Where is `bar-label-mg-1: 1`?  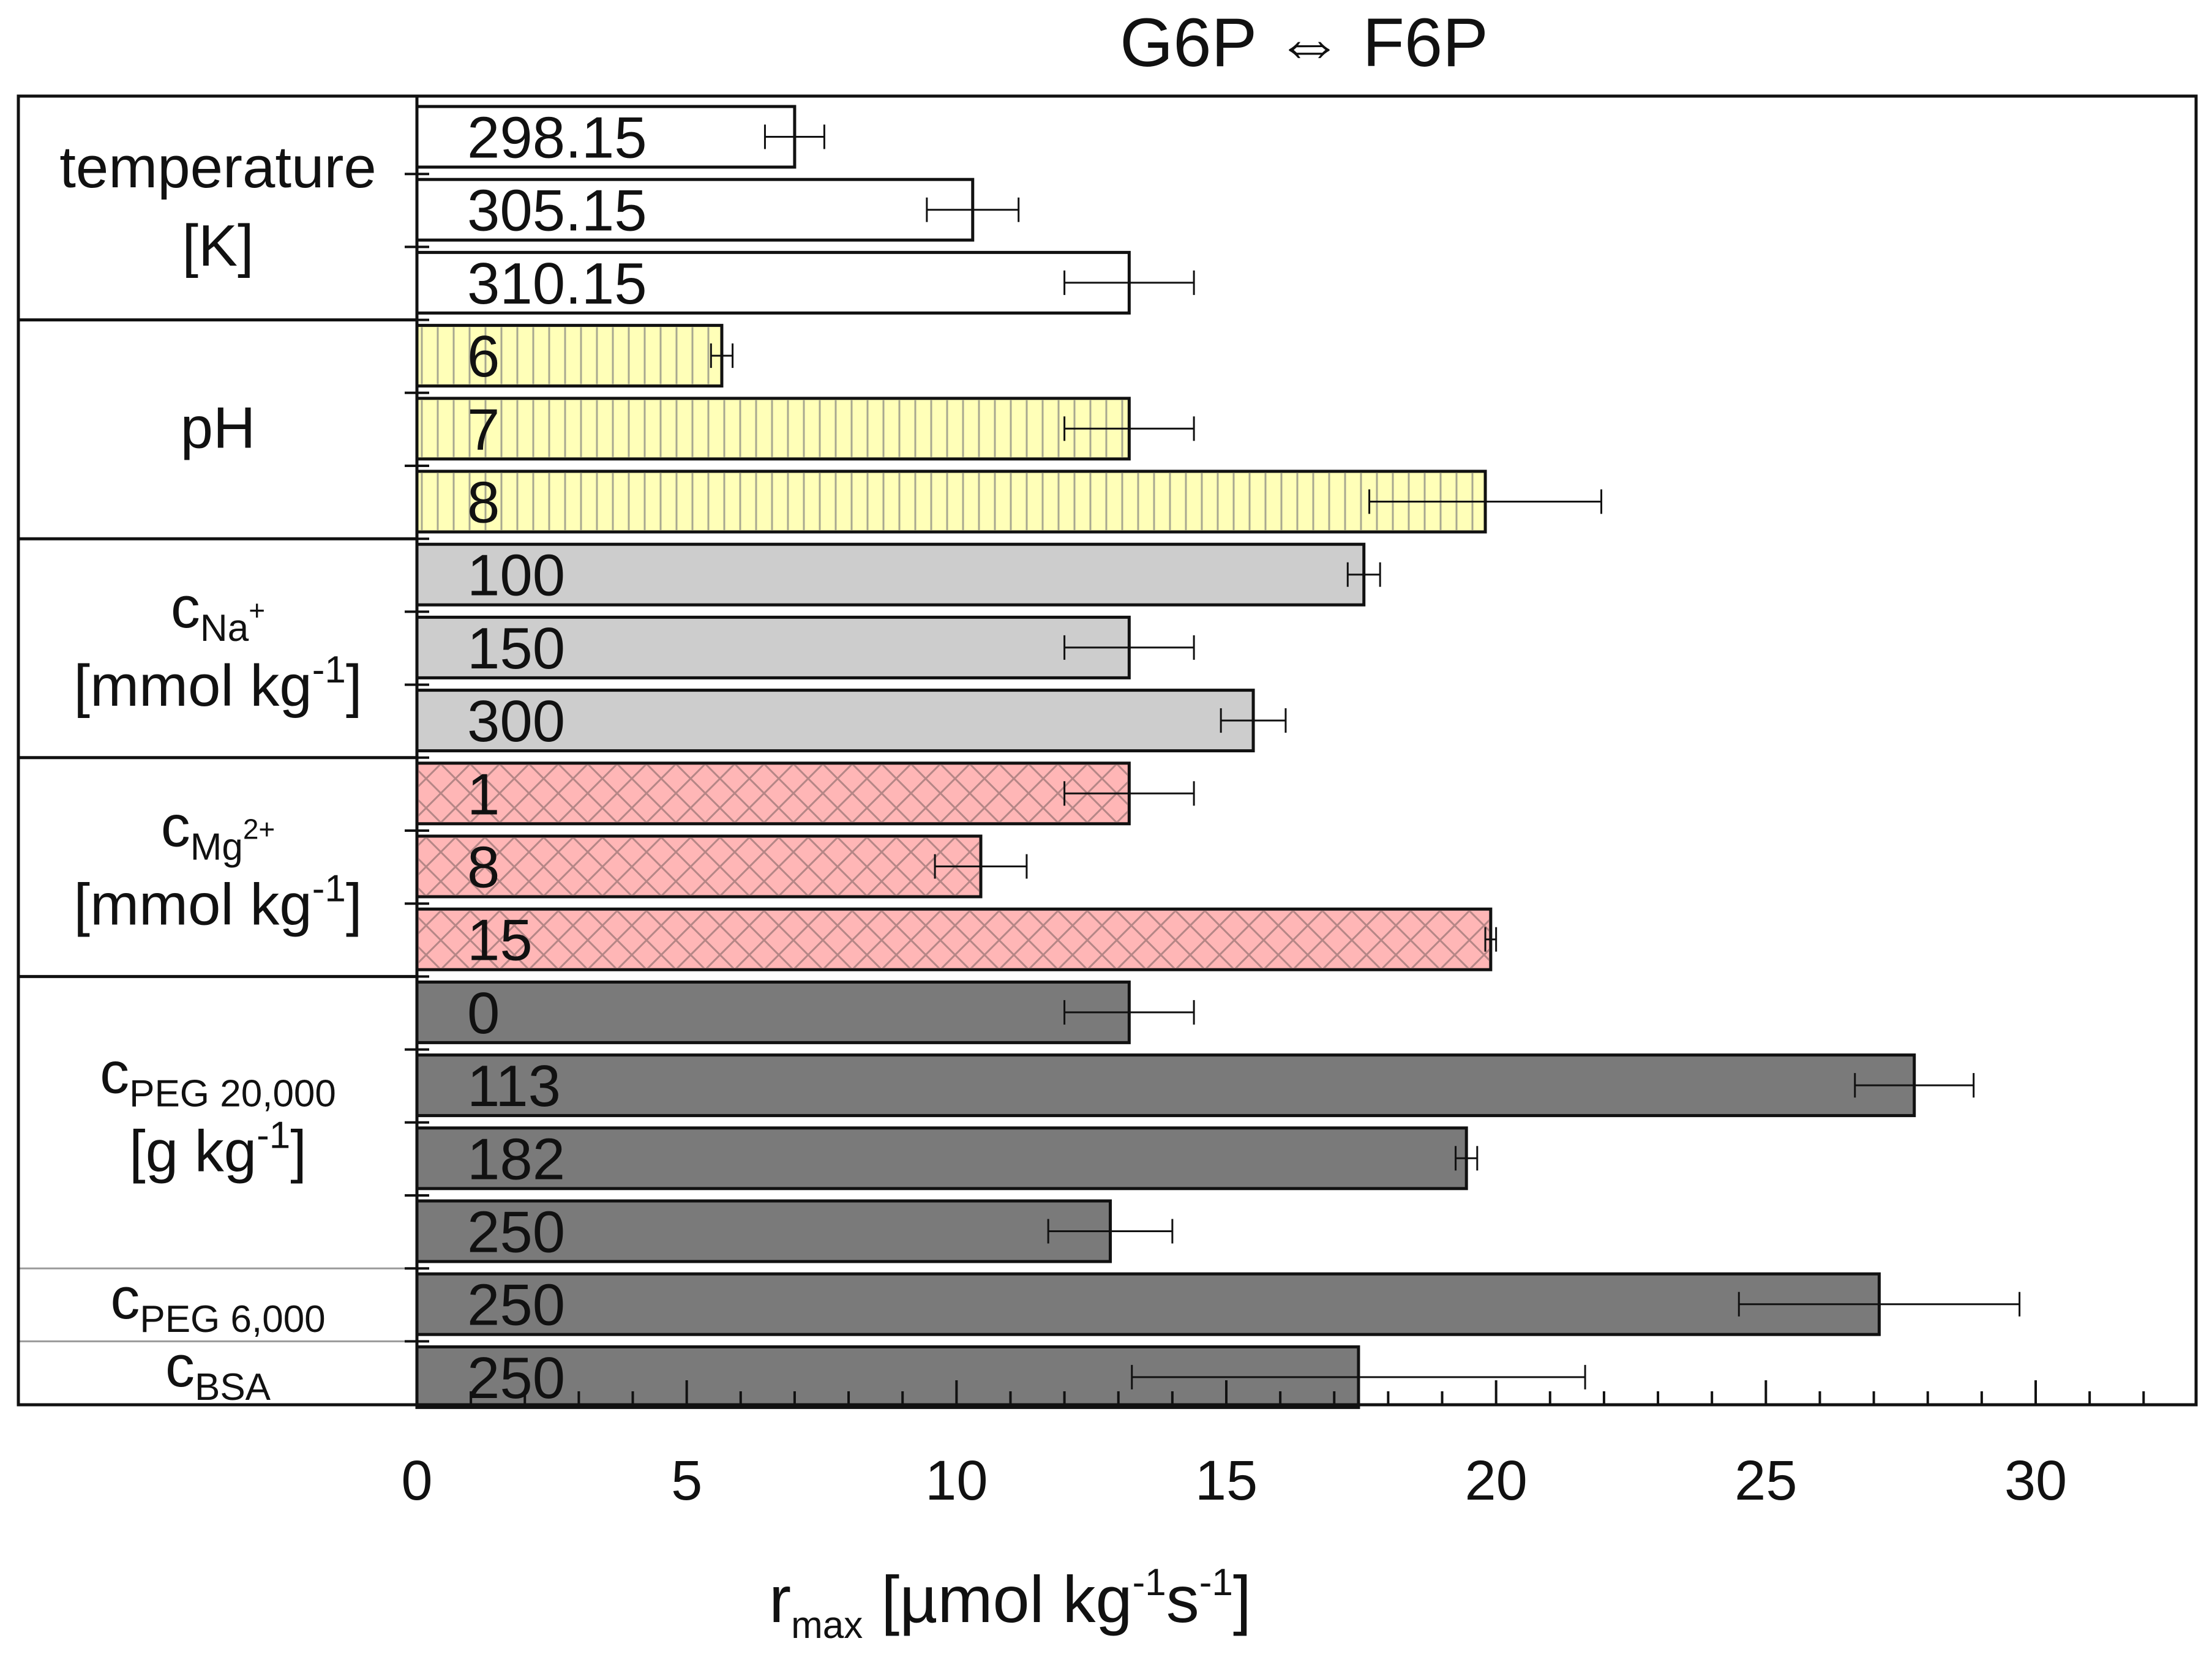 bar-label-mg-1: 1 is located at coordinates (483, 794).